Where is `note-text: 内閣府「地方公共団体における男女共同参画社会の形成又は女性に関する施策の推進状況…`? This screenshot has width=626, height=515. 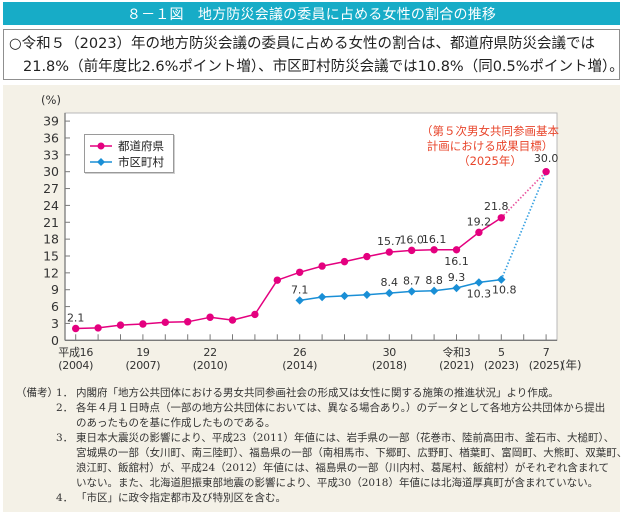 note-text: 内閣府「地方公共団体における男女共同参画社会の形成又は女性に関する施策の推進状況… is located at coordinates (317, 393).